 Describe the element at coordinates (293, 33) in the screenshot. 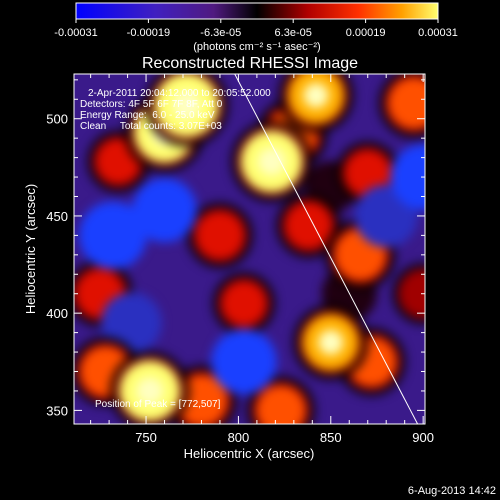

I see `colorbar-tick-label: 6.3e-05` at that location.